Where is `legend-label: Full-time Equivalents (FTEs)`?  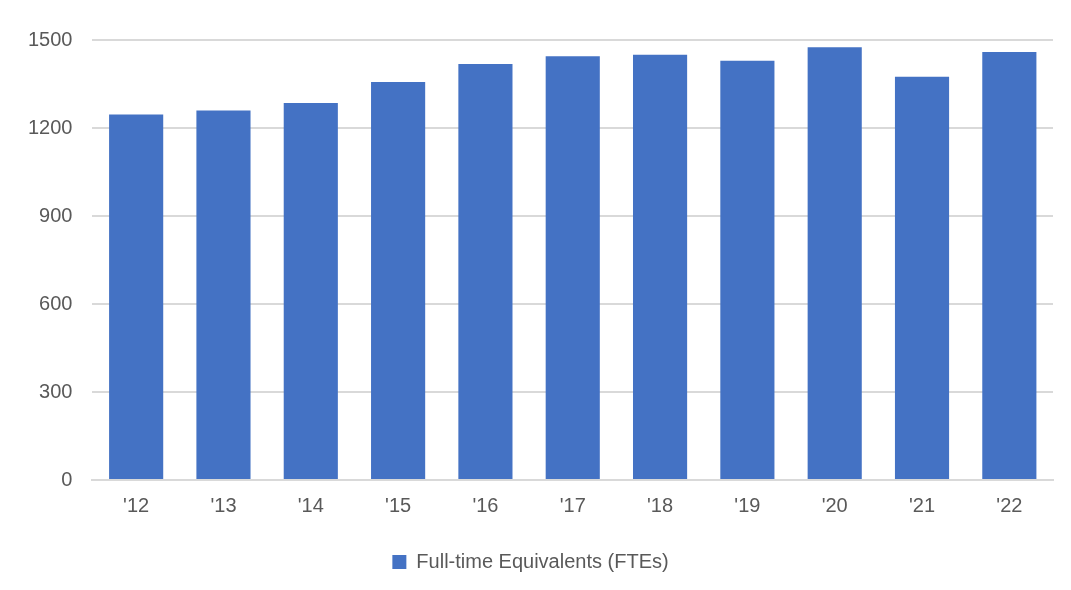
legend-label: Full-time Equivalents (FTEs) is located at coordinates (542, 560).